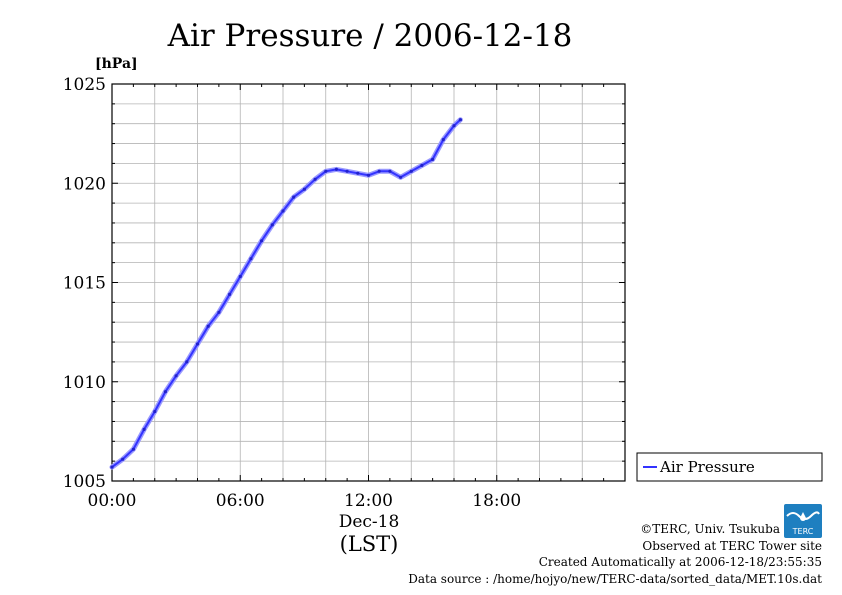  I want to click on logo-text: TERC, so click(803, 531).